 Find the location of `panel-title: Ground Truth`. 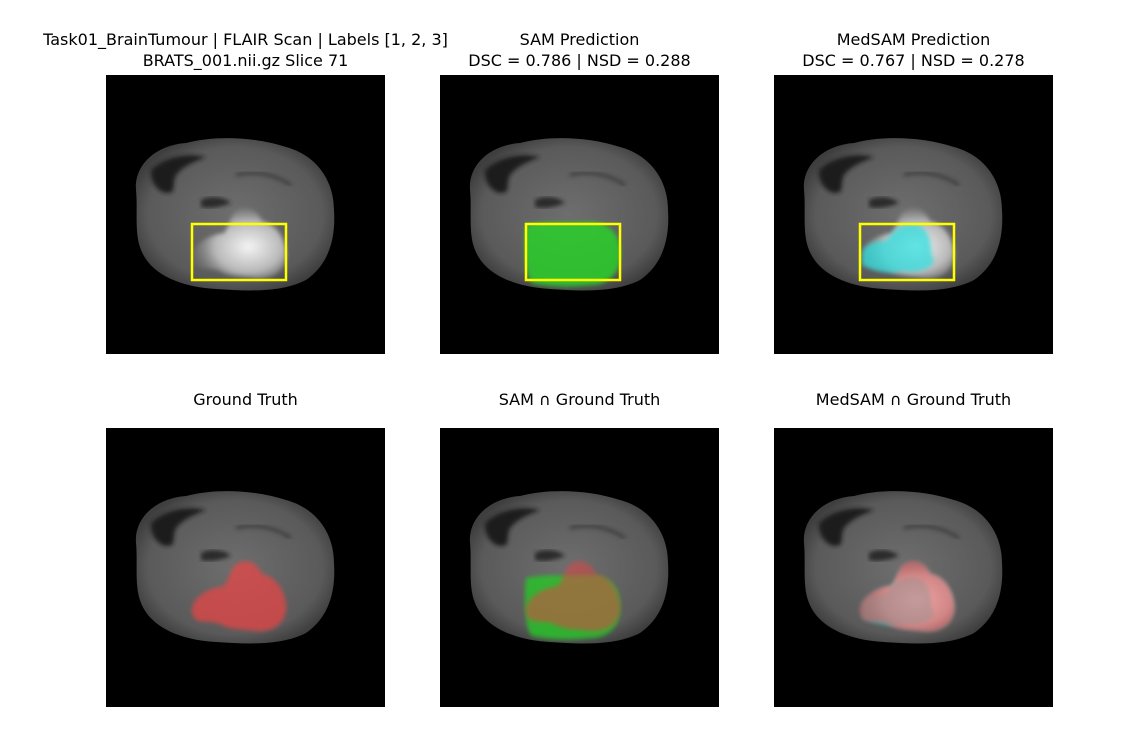

panel-title: Ground Truth is located at coordinates (245, 399).